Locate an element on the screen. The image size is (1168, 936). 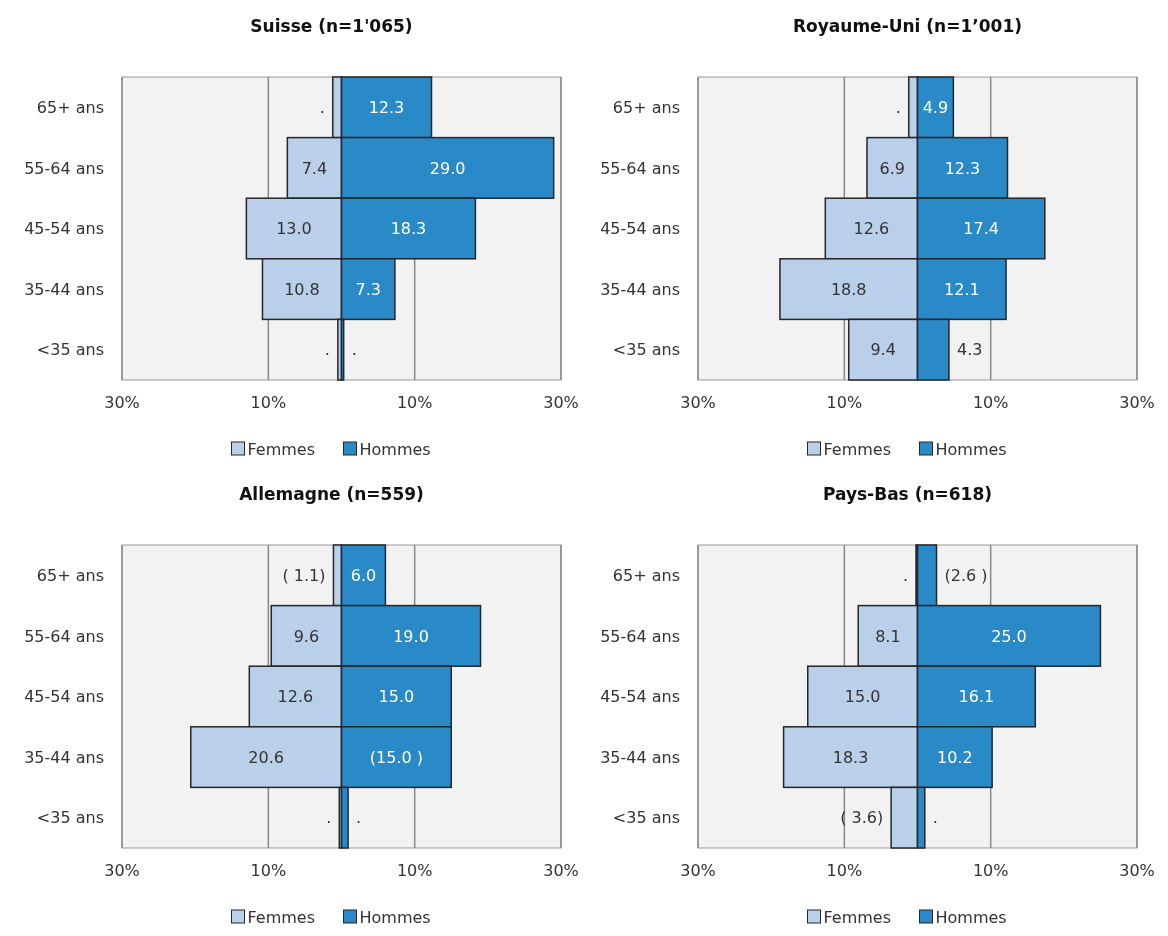
data-label: 16.1 is located at coordinates (976, 697).